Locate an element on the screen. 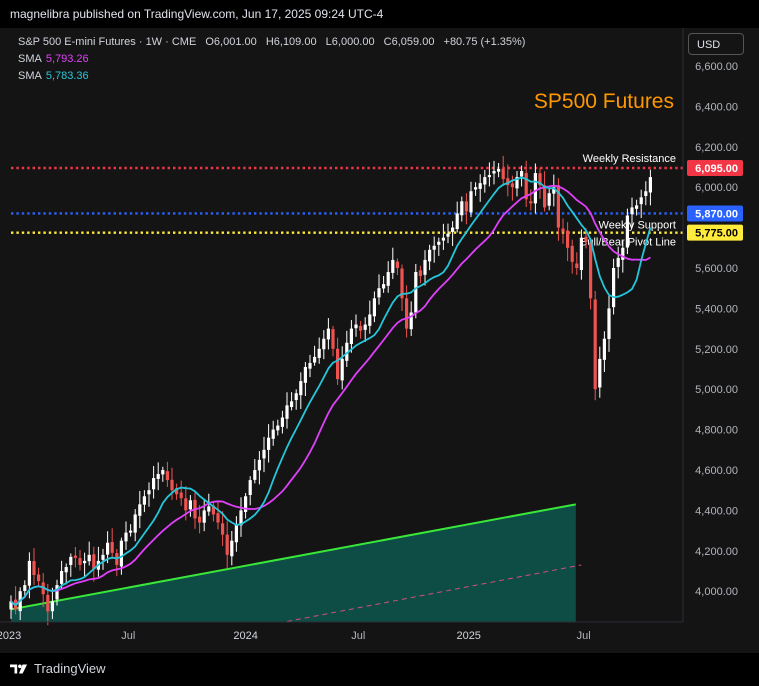 The image size is (759, 686). price-tick-label: 4,800.00 is located at coordinates (716, 431).